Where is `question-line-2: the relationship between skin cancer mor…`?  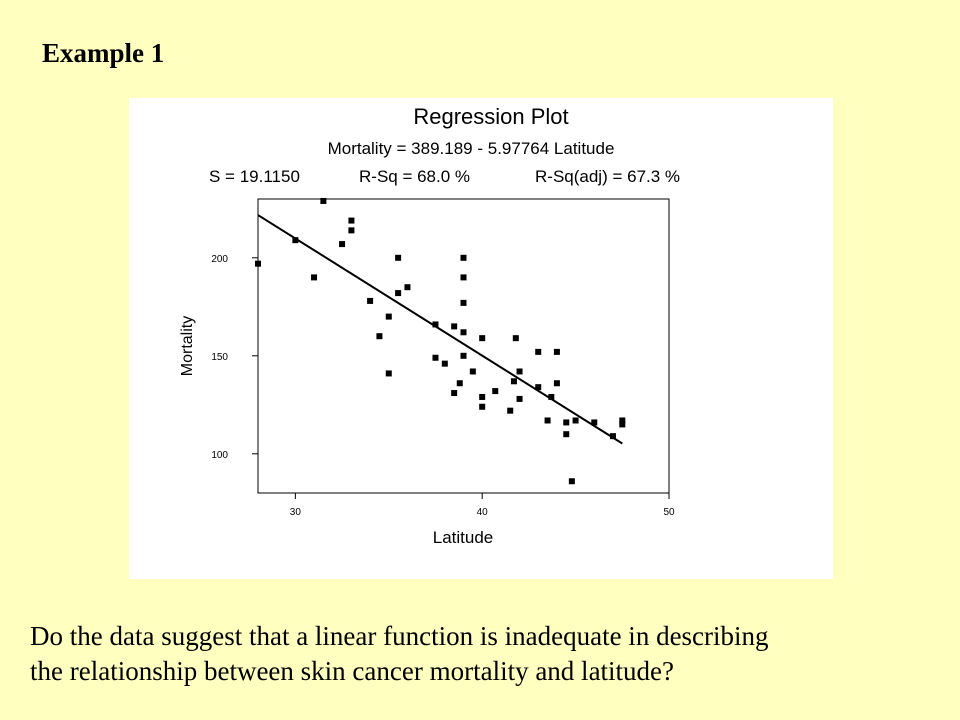 question-line-2: the relationship between skin cancer mor… is located at coordinates (352, 671).